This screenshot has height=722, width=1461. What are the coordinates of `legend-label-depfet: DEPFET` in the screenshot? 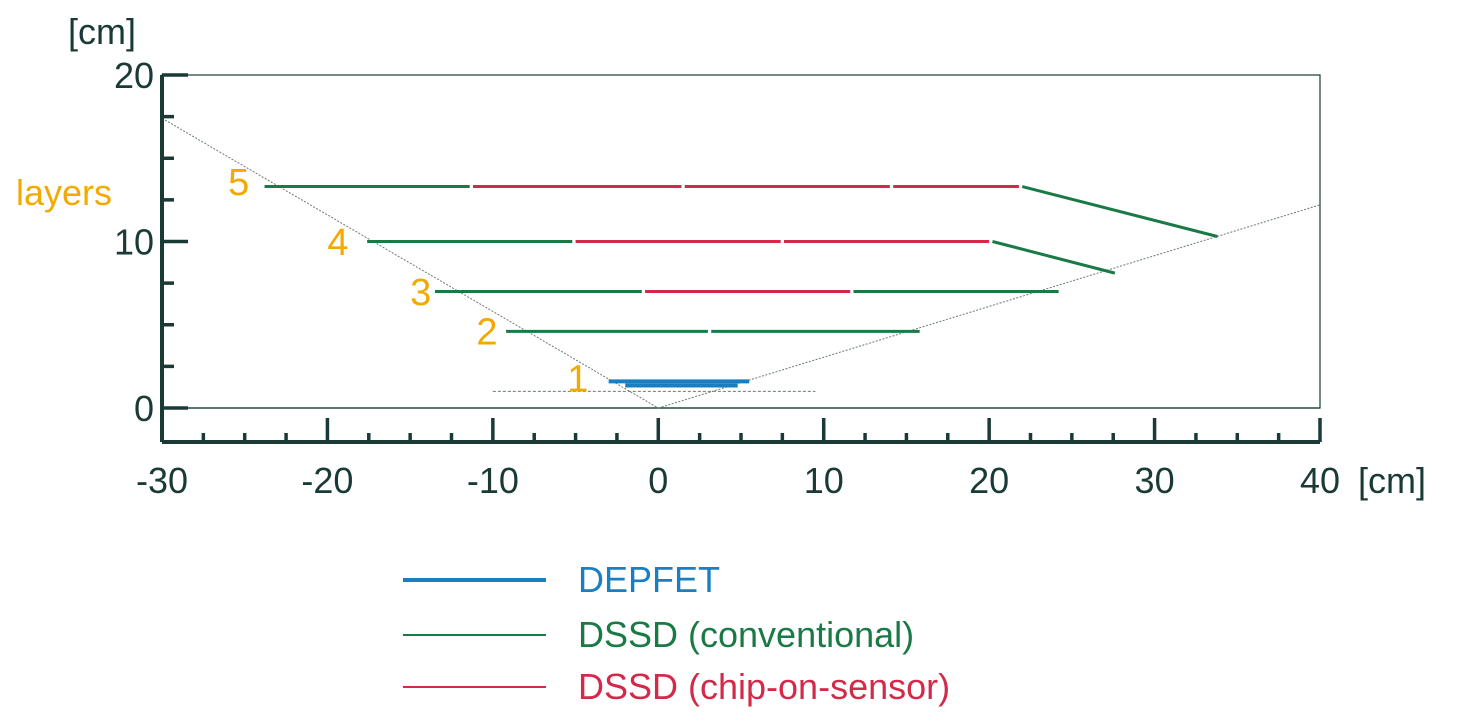 It's located at (649, 579).